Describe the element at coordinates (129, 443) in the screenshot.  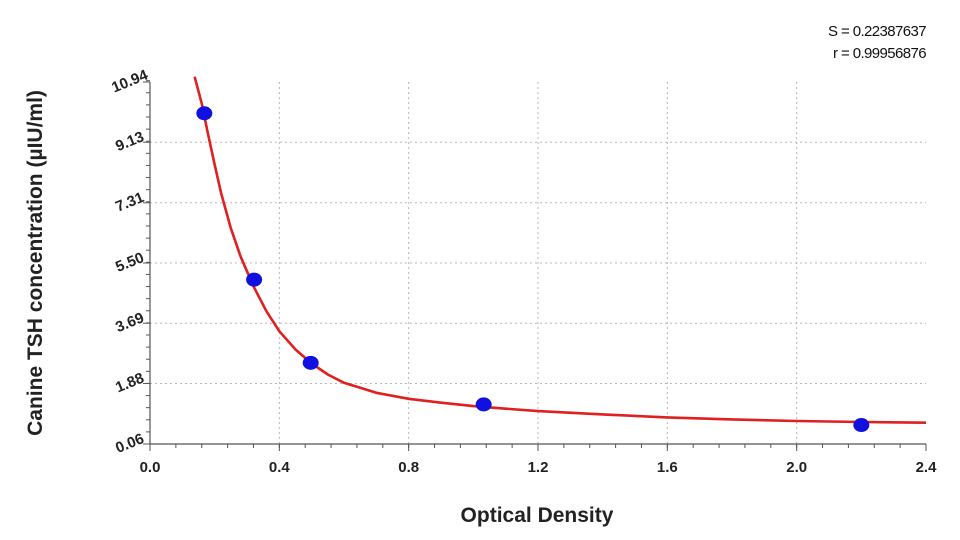
I see `y-tick-label: 0.06` at that location.